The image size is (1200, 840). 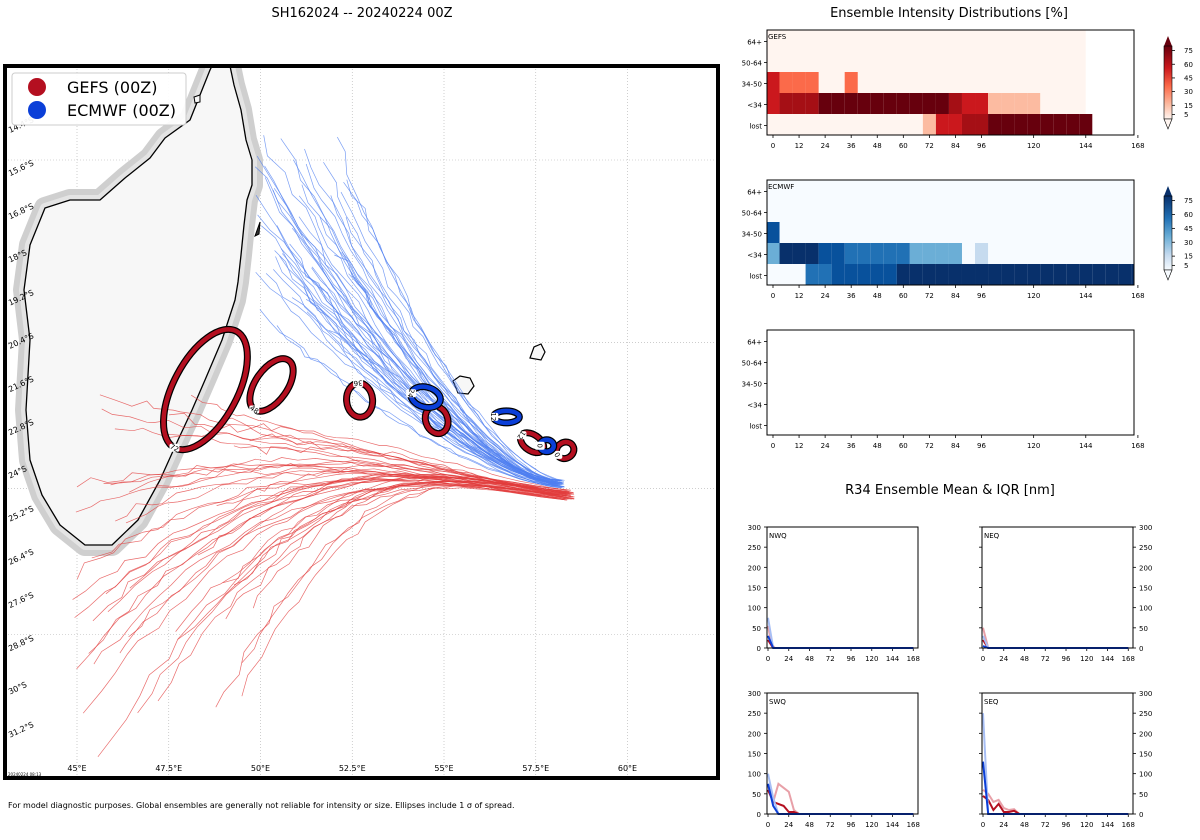 I want to click on r34-y-label: 150, so click(x=1145, y=755).